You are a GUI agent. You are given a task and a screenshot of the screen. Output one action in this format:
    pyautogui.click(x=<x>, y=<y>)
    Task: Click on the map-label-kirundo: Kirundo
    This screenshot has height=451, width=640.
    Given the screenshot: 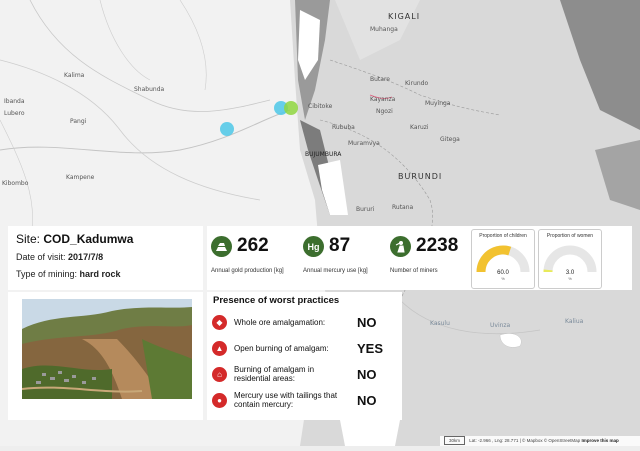 What is the action you would take?
    pyautogui.click(x=417, y=83)
    